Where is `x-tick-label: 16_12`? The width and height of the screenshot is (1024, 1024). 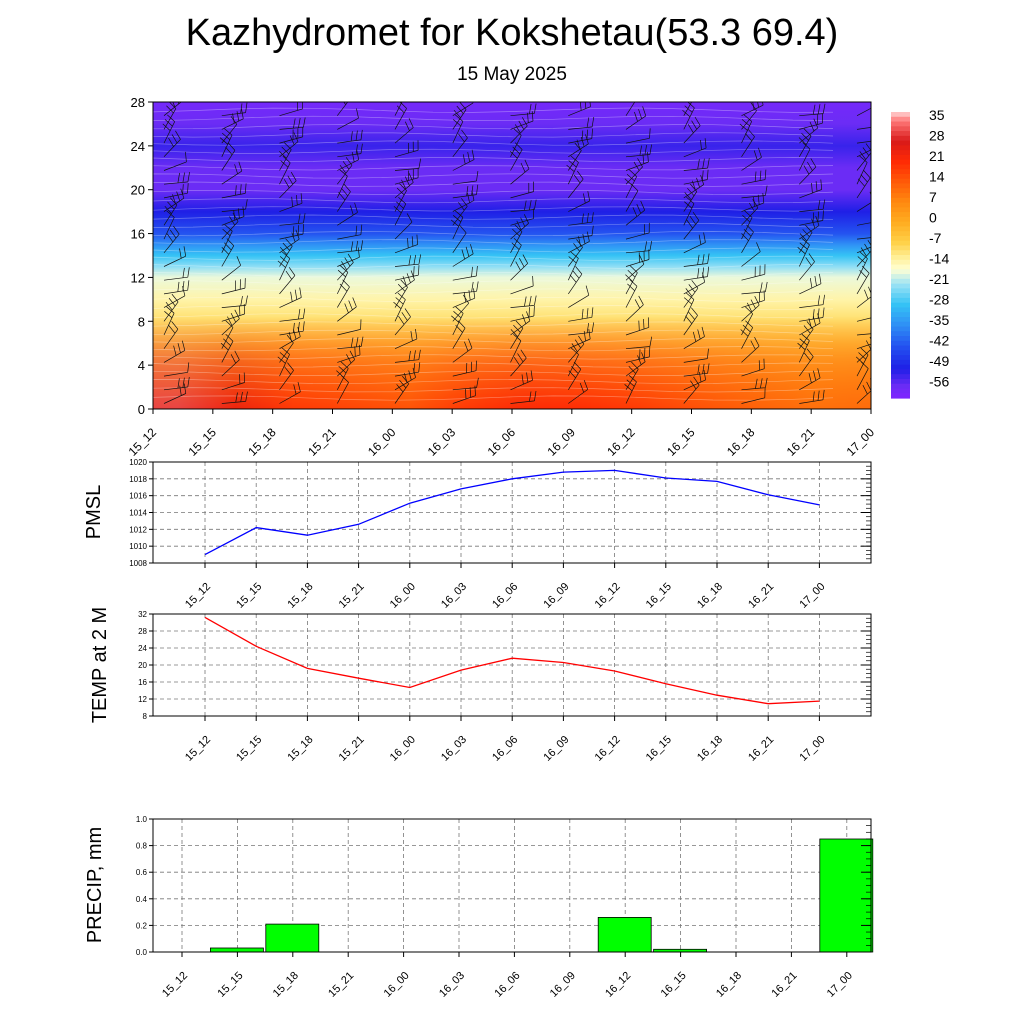 x-tick-label: 16_12 is located at coordinates (608, 596).